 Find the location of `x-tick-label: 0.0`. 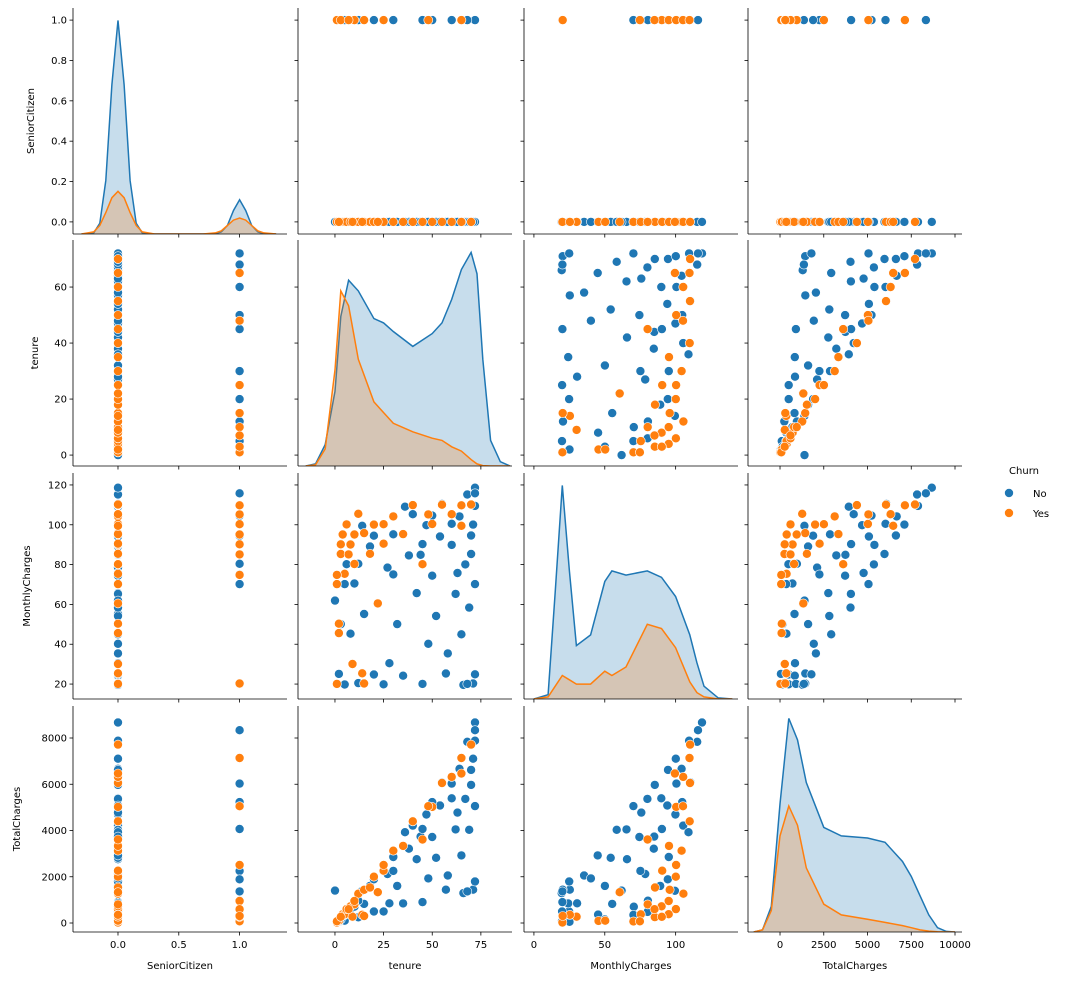

x-tick-label: 0.0 is located at coordinates (118, 945).